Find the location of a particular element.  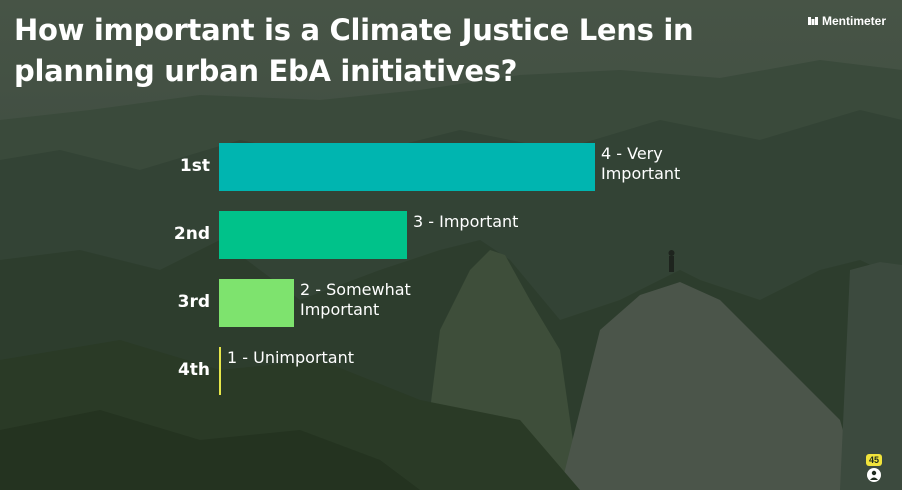

rank-label: 4th is located at coordinates (193, 370).